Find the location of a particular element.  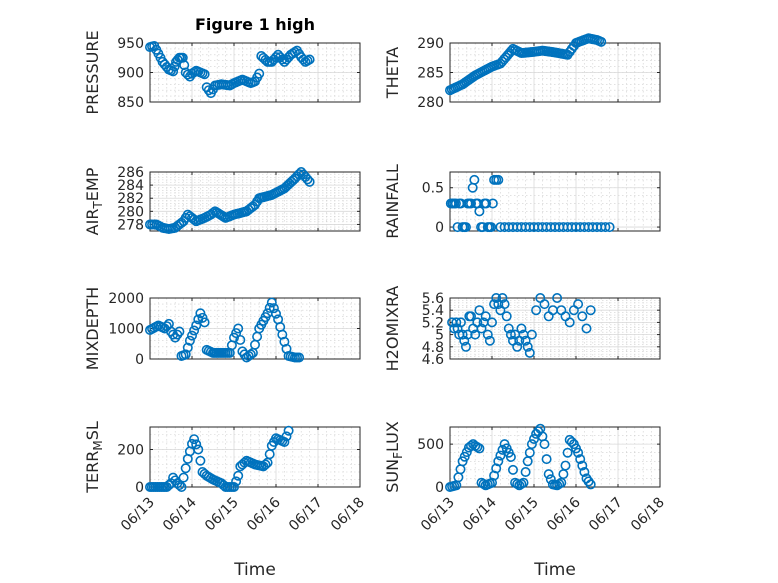

y-tick-label: 200 is located at coordinates (130, 451).